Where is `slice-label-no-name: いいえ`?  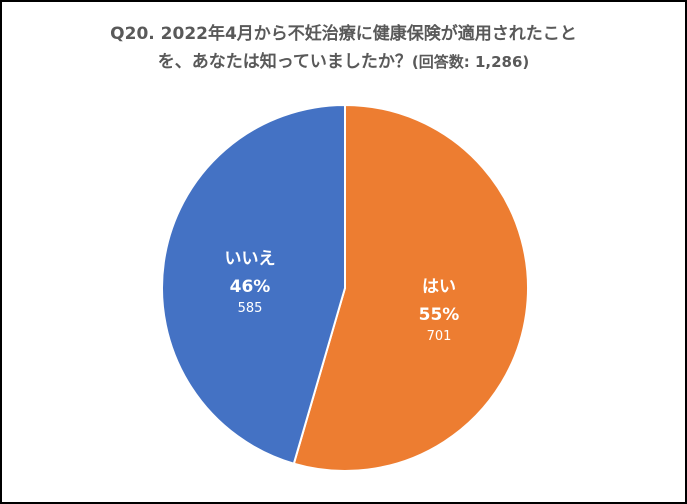 slice-label-no-name: いいえ is located at coordinates (250, 259).